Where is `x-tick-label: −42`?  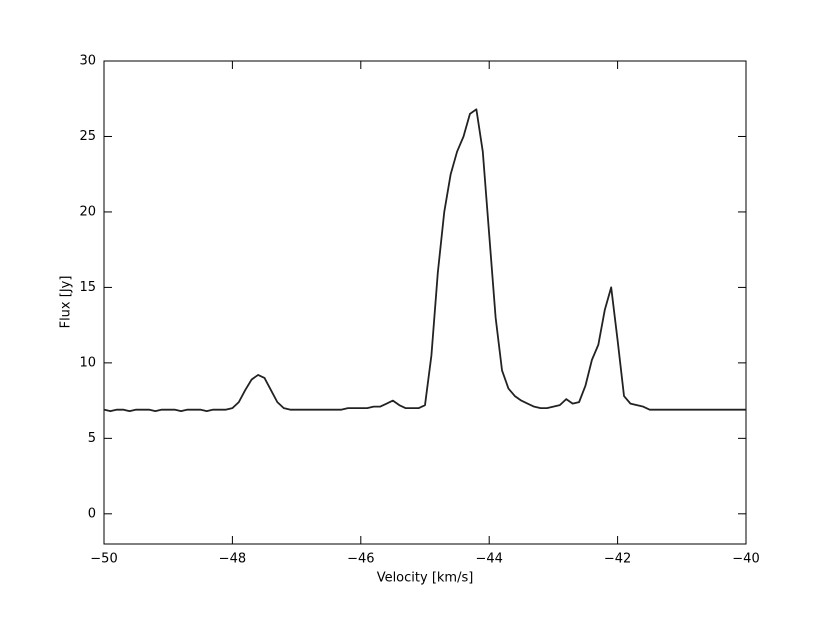
x-tick-label: −42 is located at coordinates (617, 559).